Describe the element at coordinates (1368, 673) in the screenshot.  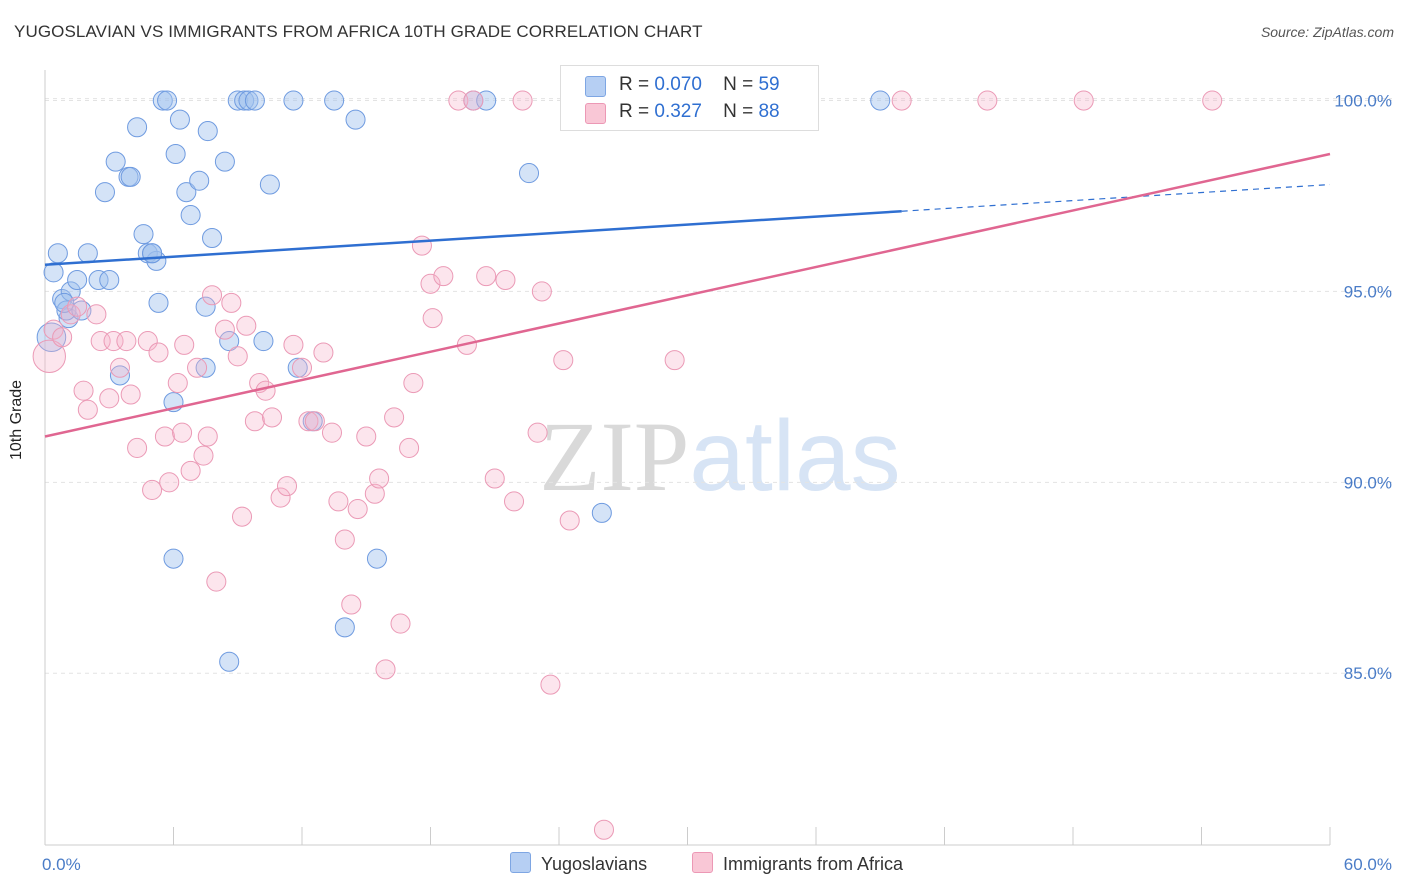
I see `y-tick-label: 85.0%` at that location.